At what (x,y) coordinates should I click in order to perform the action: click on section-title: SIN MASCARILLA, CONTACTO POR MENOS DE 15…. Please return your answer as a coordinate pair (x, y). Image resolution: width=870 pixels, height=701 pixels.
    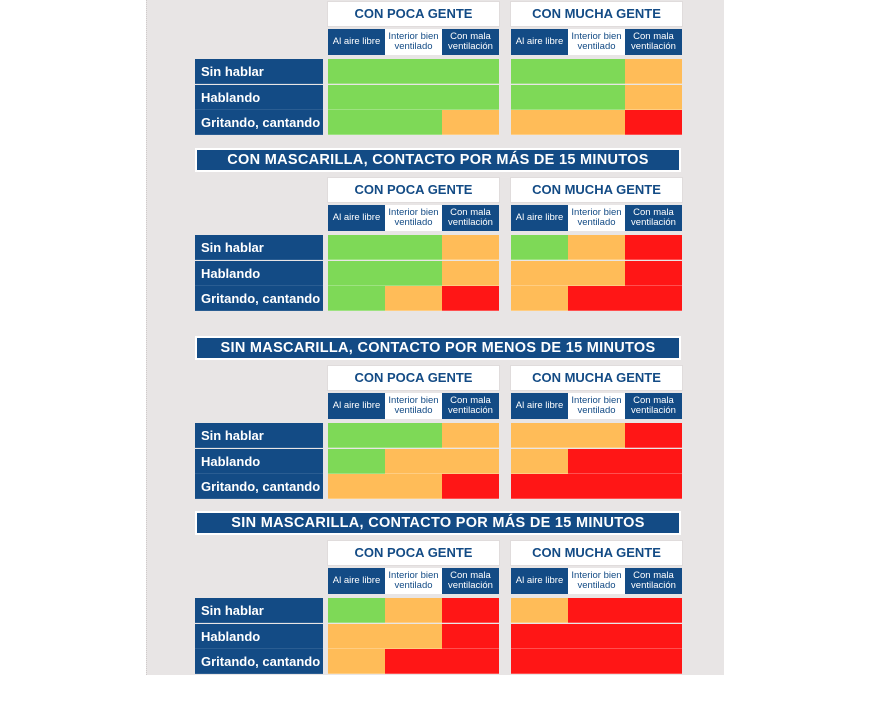
    Looking at the image, I should click on (438, 348).